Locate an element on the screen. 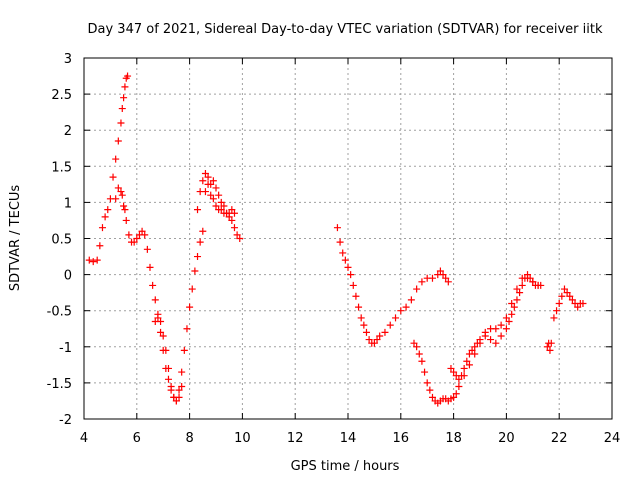 The height and width of the screenshot is (480, 640). y-tick-label: 2 is located at coordinates (68, 131).